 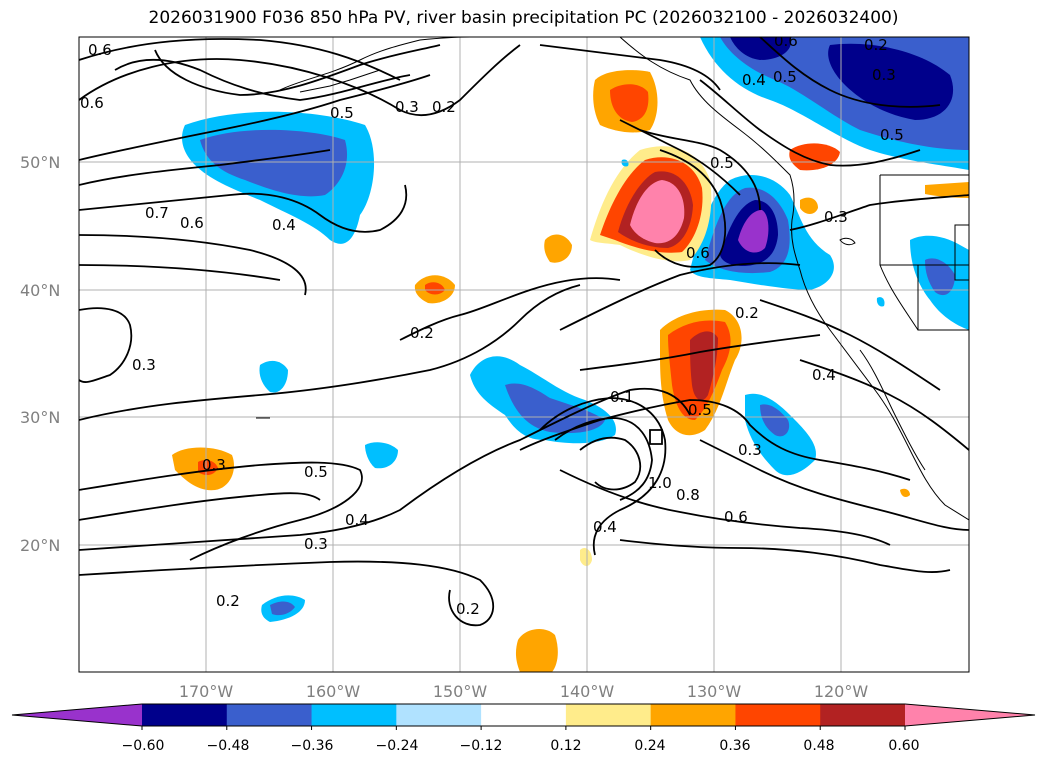 I want to click on contour-label: 0.8, so click(x=688, y=495).